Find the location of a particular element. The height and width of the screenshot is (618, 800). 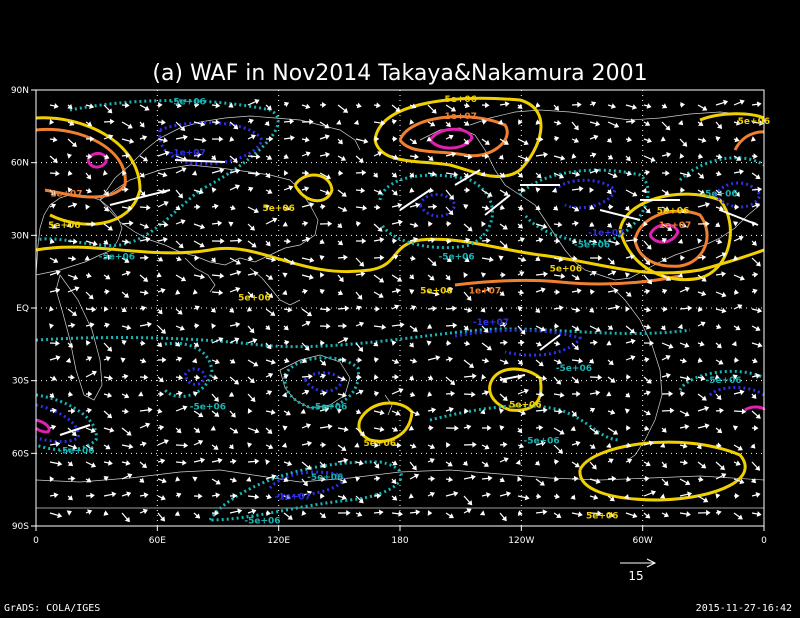

contour-label: -5e+06 is located at coordinates (329, 408).